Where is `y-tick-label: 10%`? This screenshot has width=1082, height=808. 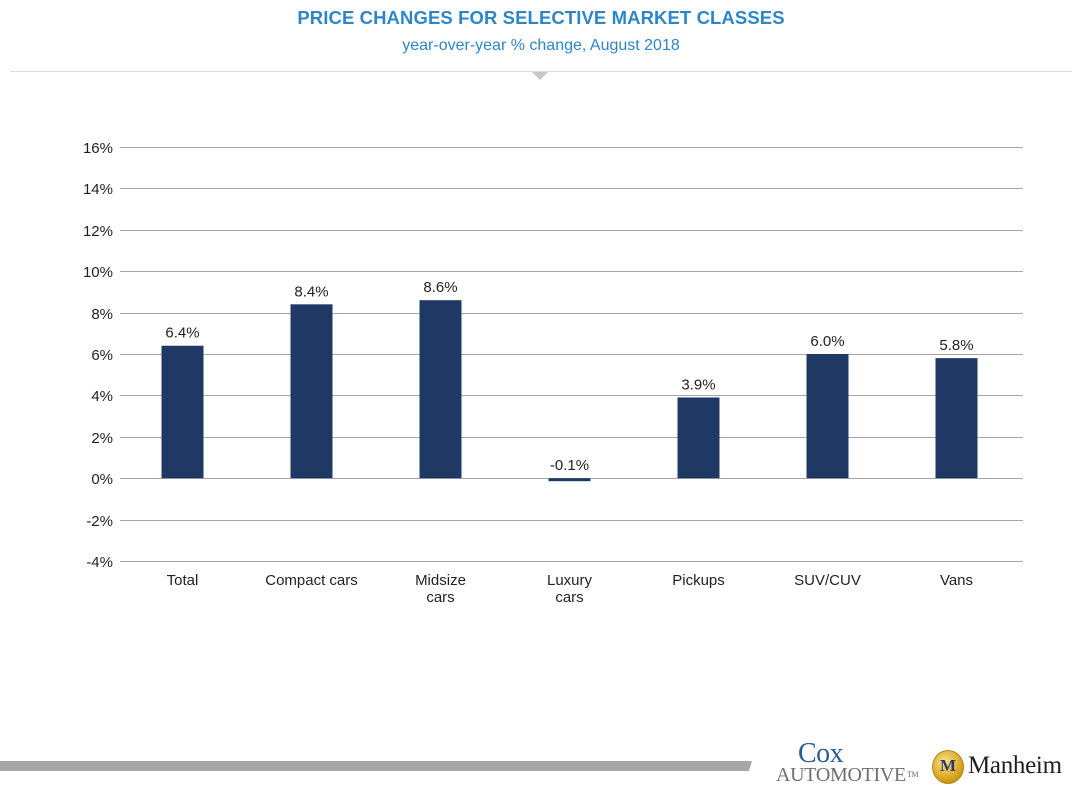
y-tick-label: 10% is located at coordinates (98, 272).